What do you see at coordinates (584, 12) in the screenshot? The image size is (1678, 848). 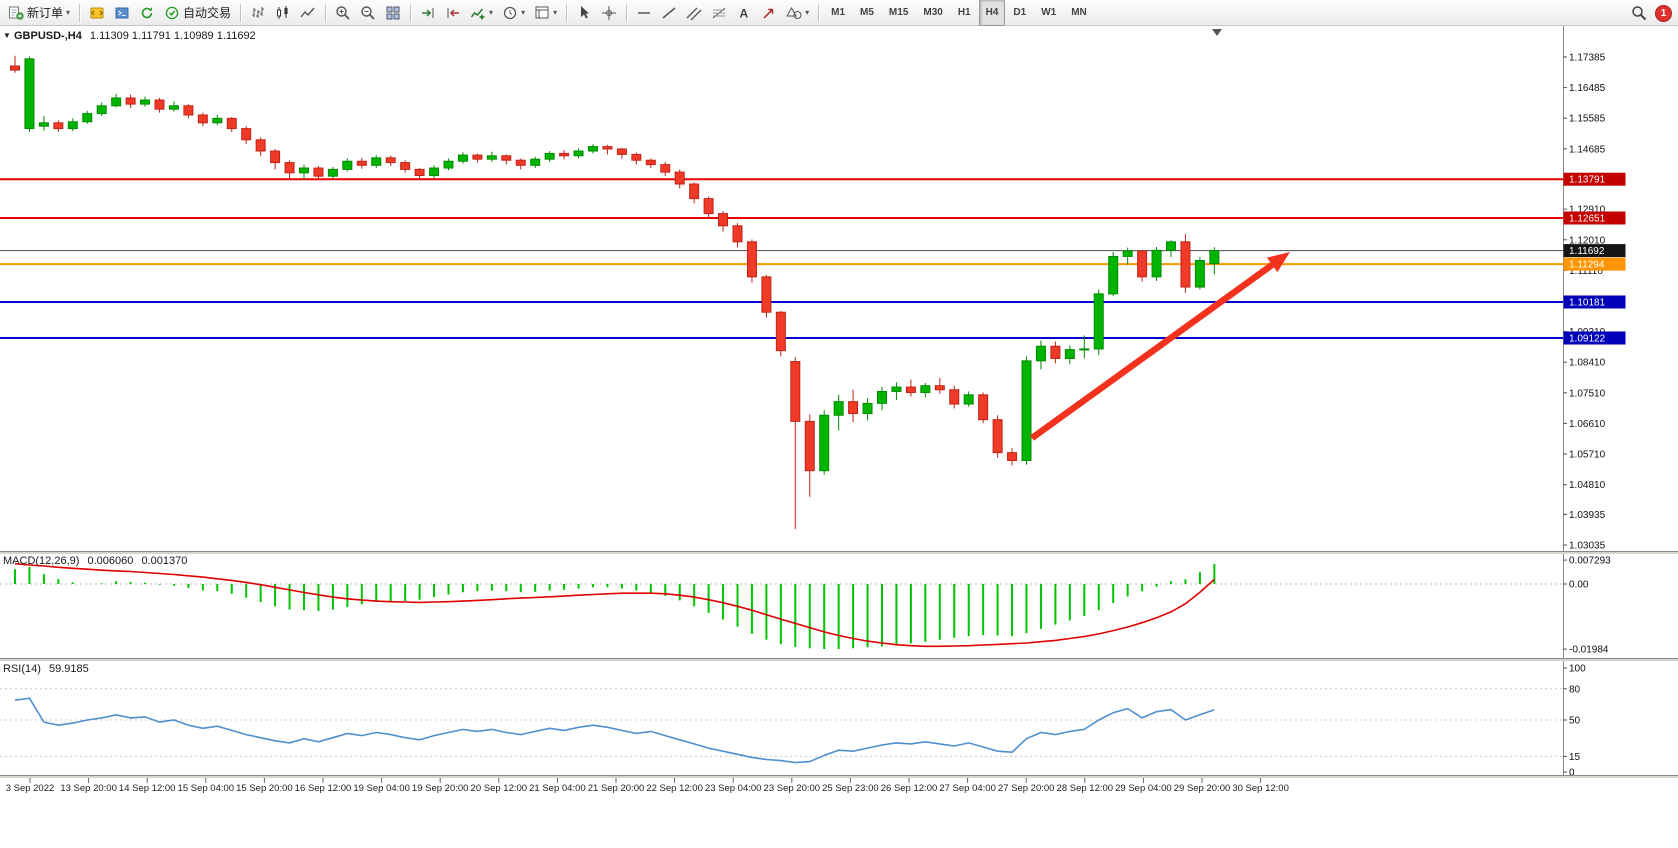 I see `cursor-button` at bounding box center [584, 12].